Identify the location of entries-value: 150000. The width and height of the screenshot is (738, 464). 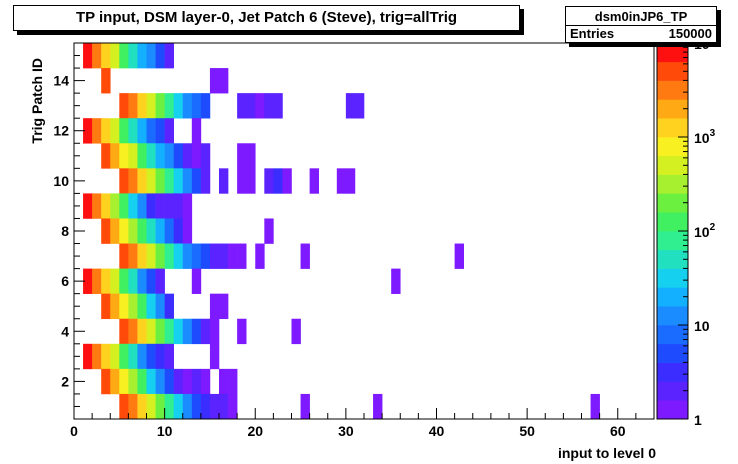
(690, 33).